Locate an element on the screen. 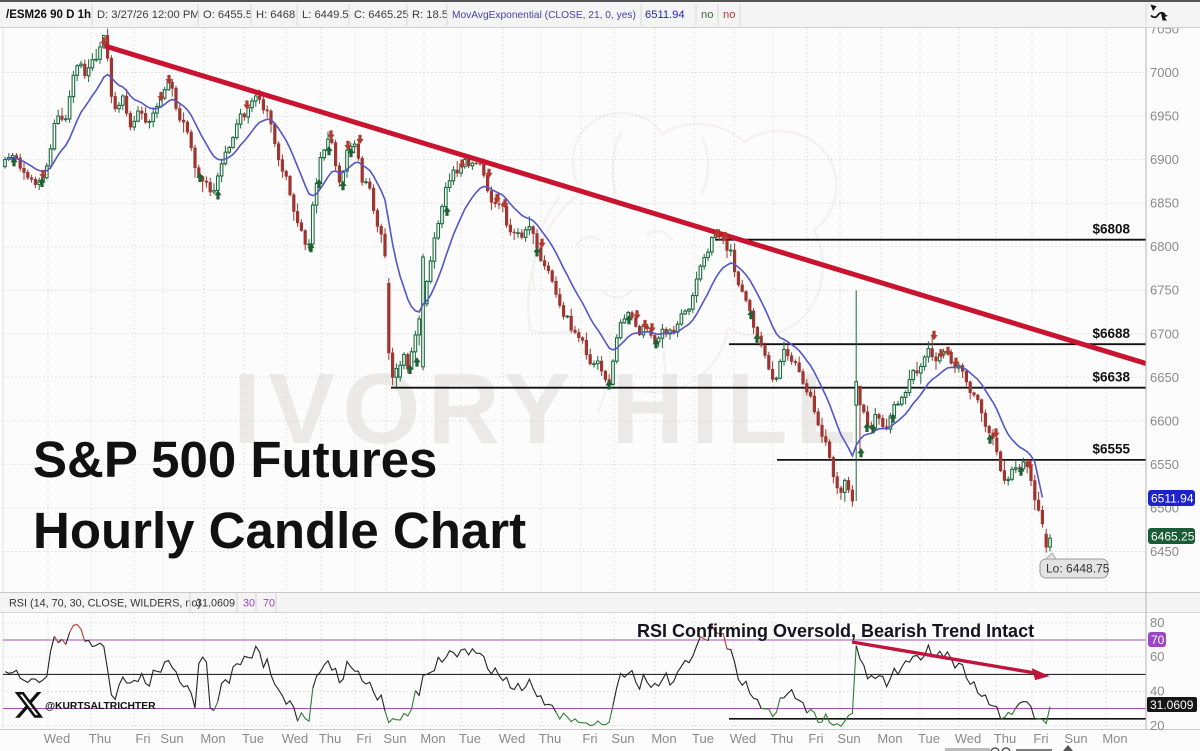  svg-text: 6900 is located at coordinates (1164, 159).